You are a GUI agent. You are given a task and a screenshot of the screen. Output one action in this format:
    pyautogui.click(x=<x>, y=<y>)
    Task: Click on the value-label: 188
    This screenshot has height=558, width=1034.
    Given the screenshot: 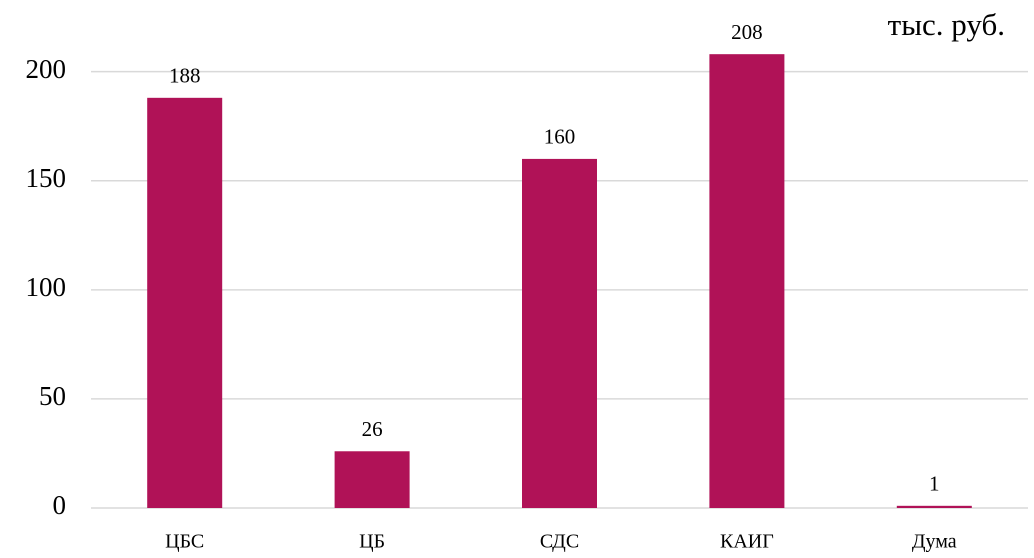 What is the action you would take?
    pyautogui.click(x=185, y=76)
    